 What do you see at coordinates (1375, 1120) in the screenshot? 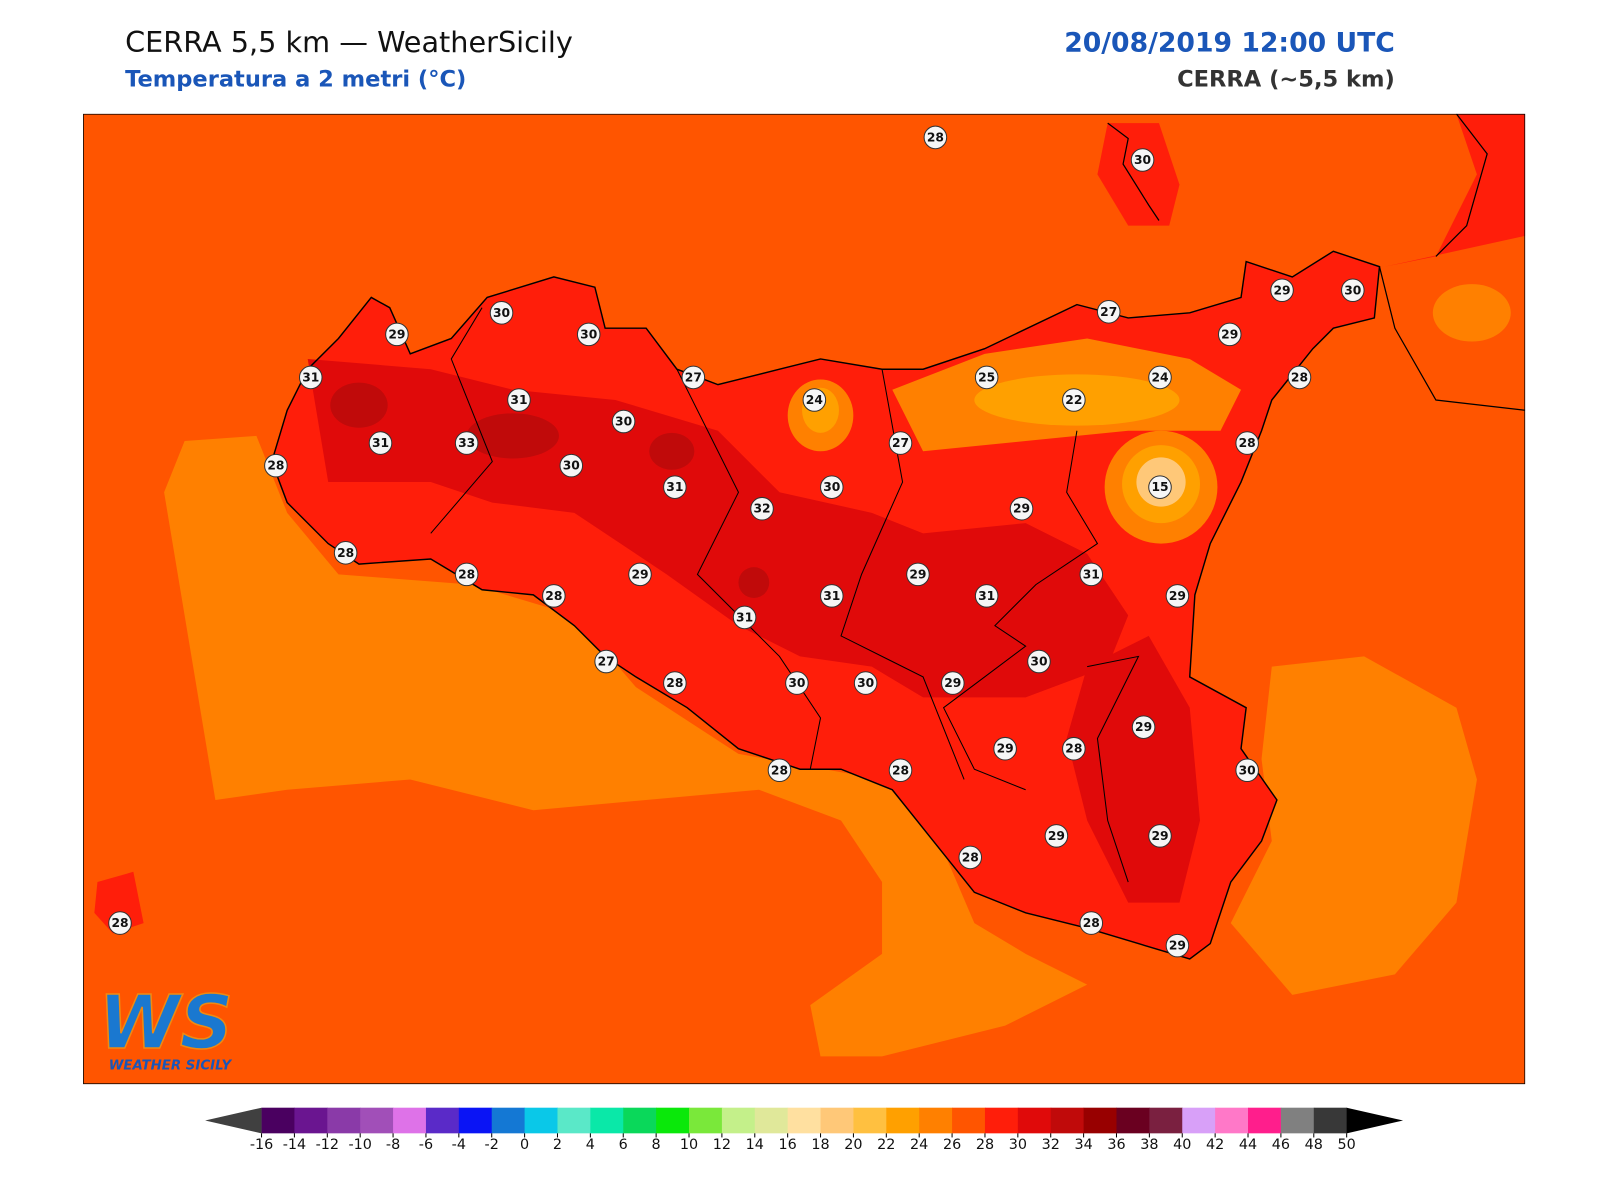
I see `colorbar-over` at bounding box center [1375, 1120].